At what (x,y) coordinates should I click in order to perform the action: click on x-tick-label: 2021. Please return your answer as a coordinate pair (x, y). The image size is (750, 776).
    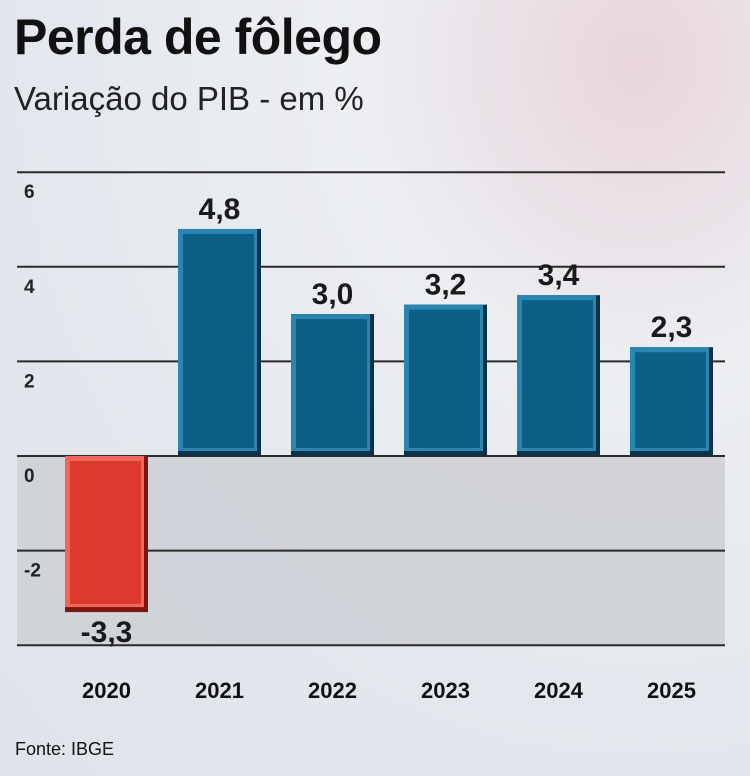
    Looking at the image, I should click on (219, 690).